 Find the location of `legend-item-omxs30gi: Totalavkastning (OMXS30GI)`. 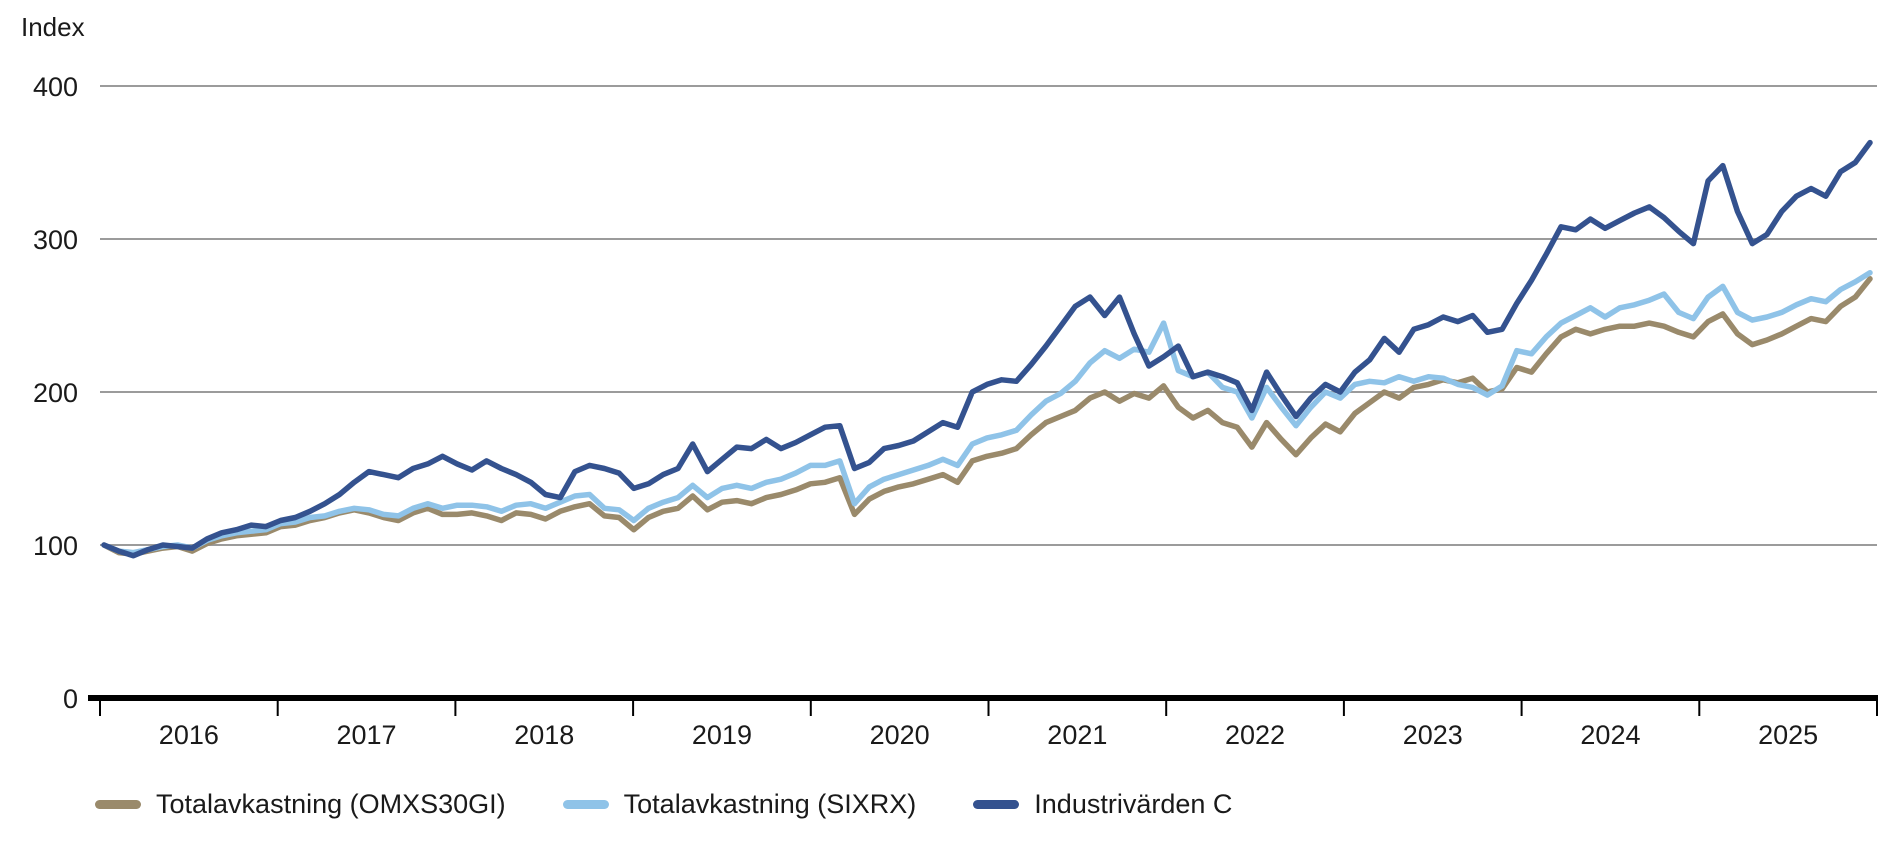

legend-item-omxs30gi: Totalavkastning (OMXS30GI) is located at coordinates (300, 804).